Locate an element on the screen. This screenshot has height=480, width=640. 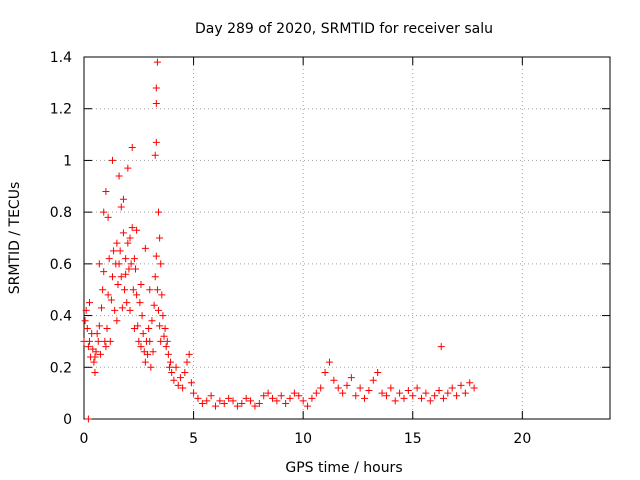
y-tick-label: 1.2 is located at coordinates (61, 110).